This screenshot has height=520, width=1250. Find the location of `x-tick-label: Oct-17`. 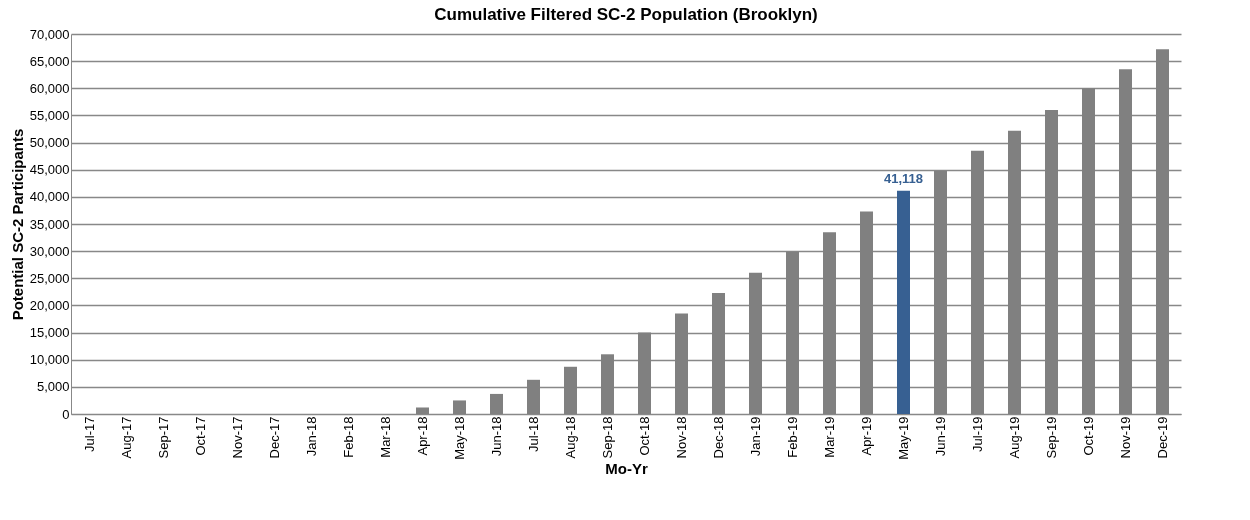

x-tick-label: Oct-17 is located at coordinates (200, 436).